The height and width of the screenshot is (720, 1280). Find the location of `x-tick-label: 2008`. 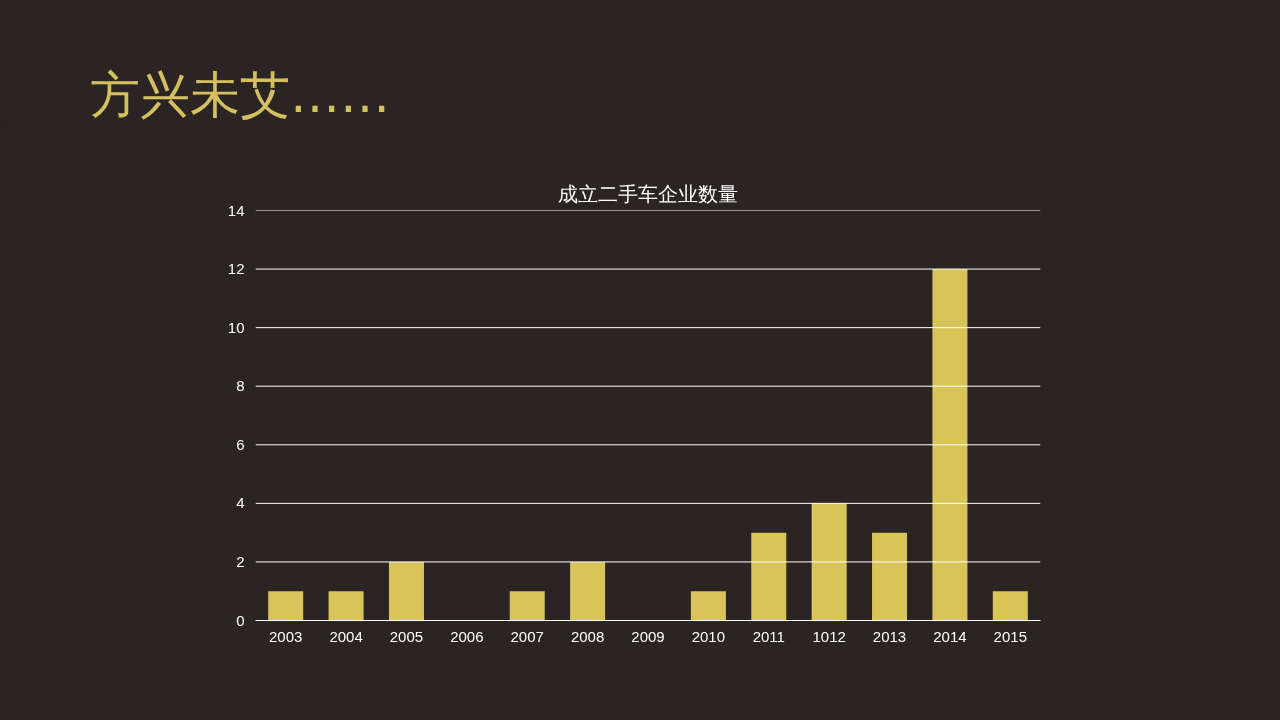

x-tick-label: 2008 is located at coordinates (587, 636).